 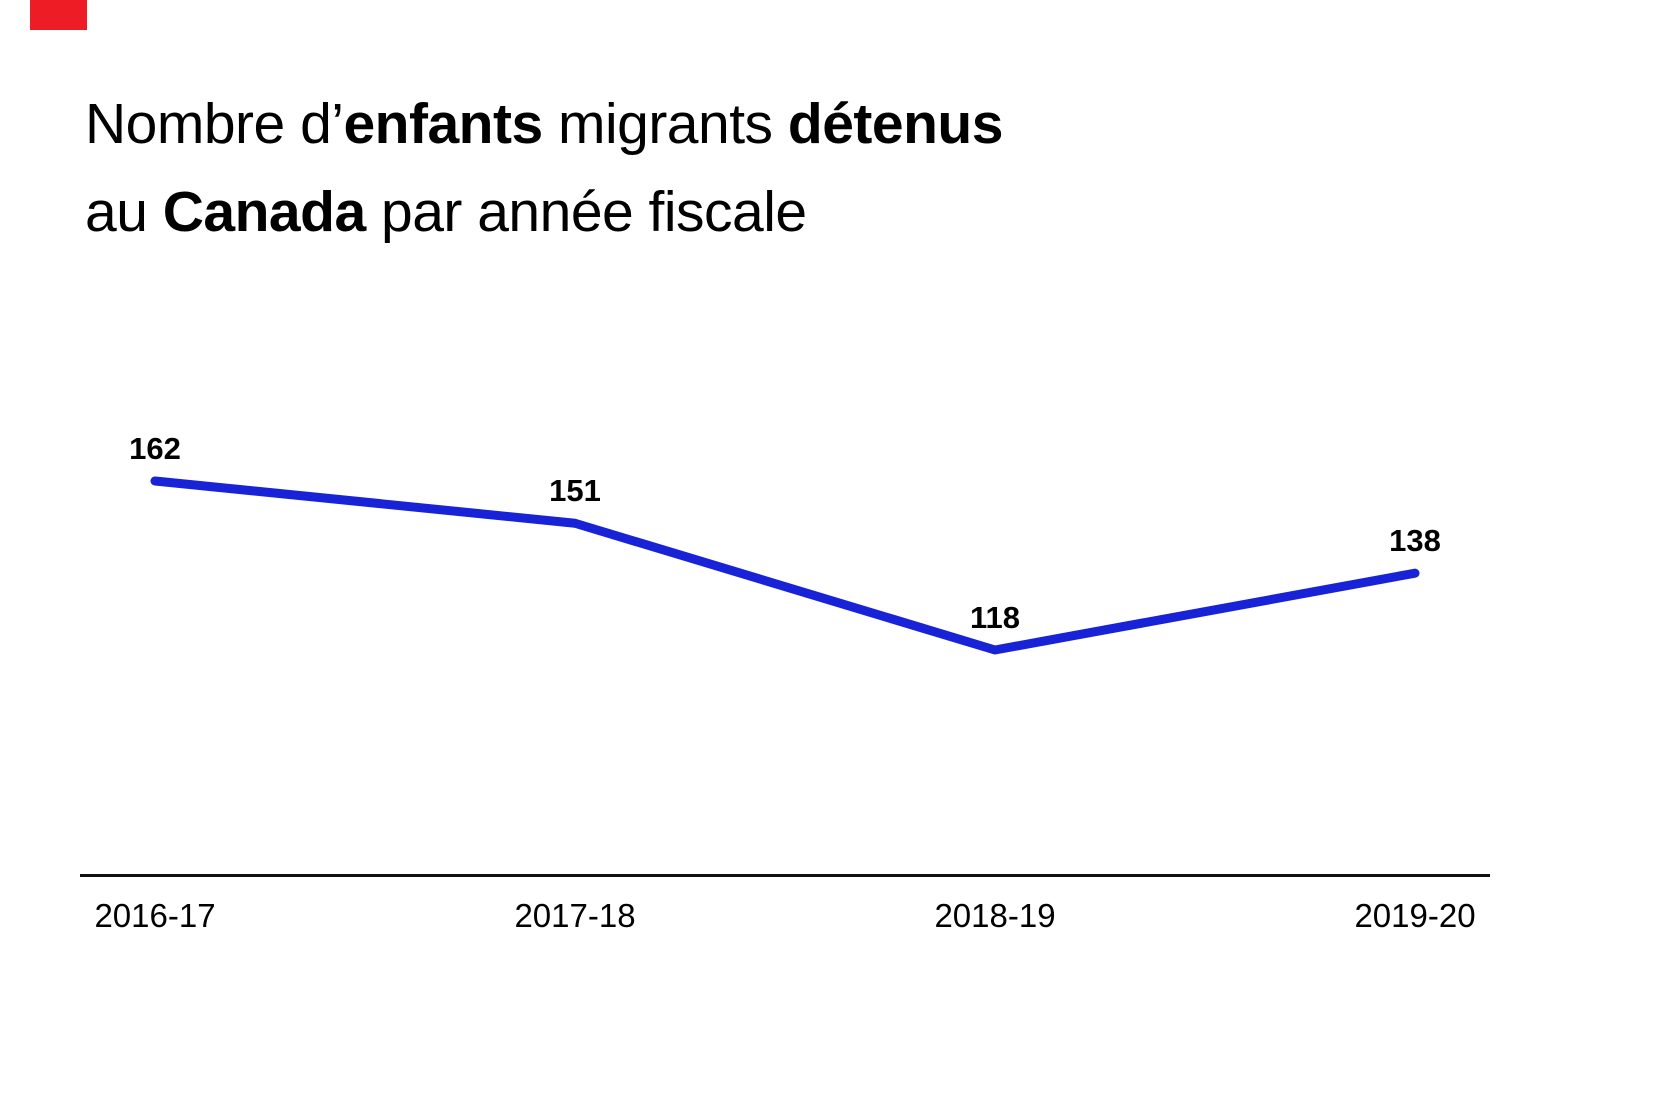 What do you see at coordinates (575, 915) in the screenshot?
I see `x-tick-label: 2017-18` at bounding box center [575, 915].